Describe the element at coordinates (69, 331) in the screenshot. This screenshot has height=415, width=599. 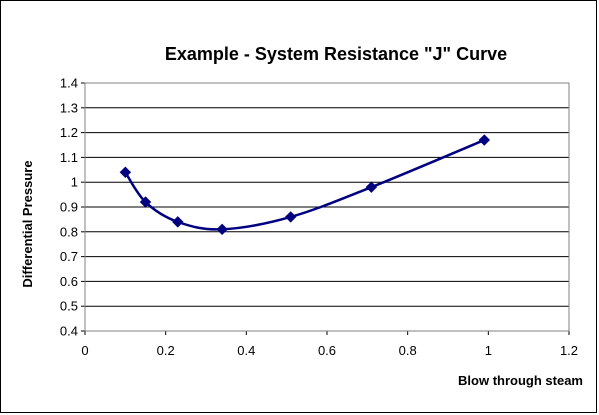
I see `y-tick-label: 0.4` at that location.